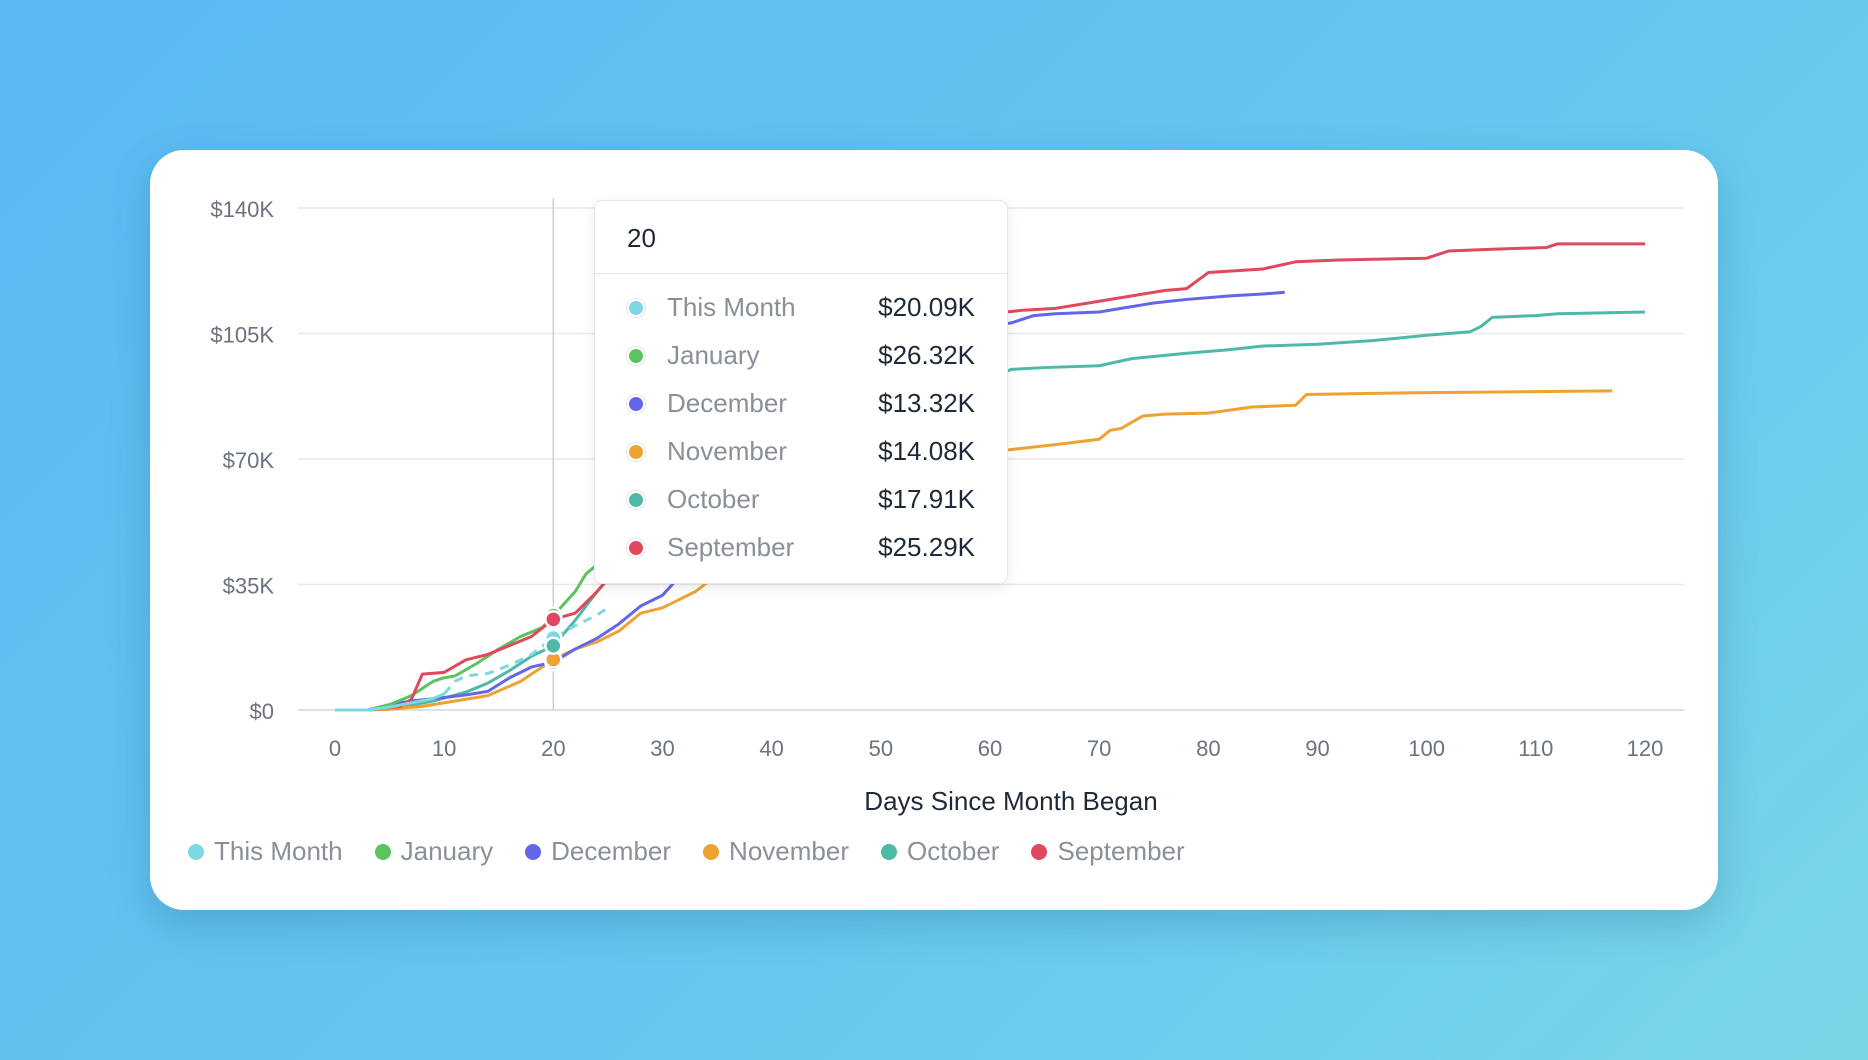 The image size is (1868, 1060). Describe the element at coordinates (801, 237) in the screenshot. I see `tooltip-title: 20` at that location.